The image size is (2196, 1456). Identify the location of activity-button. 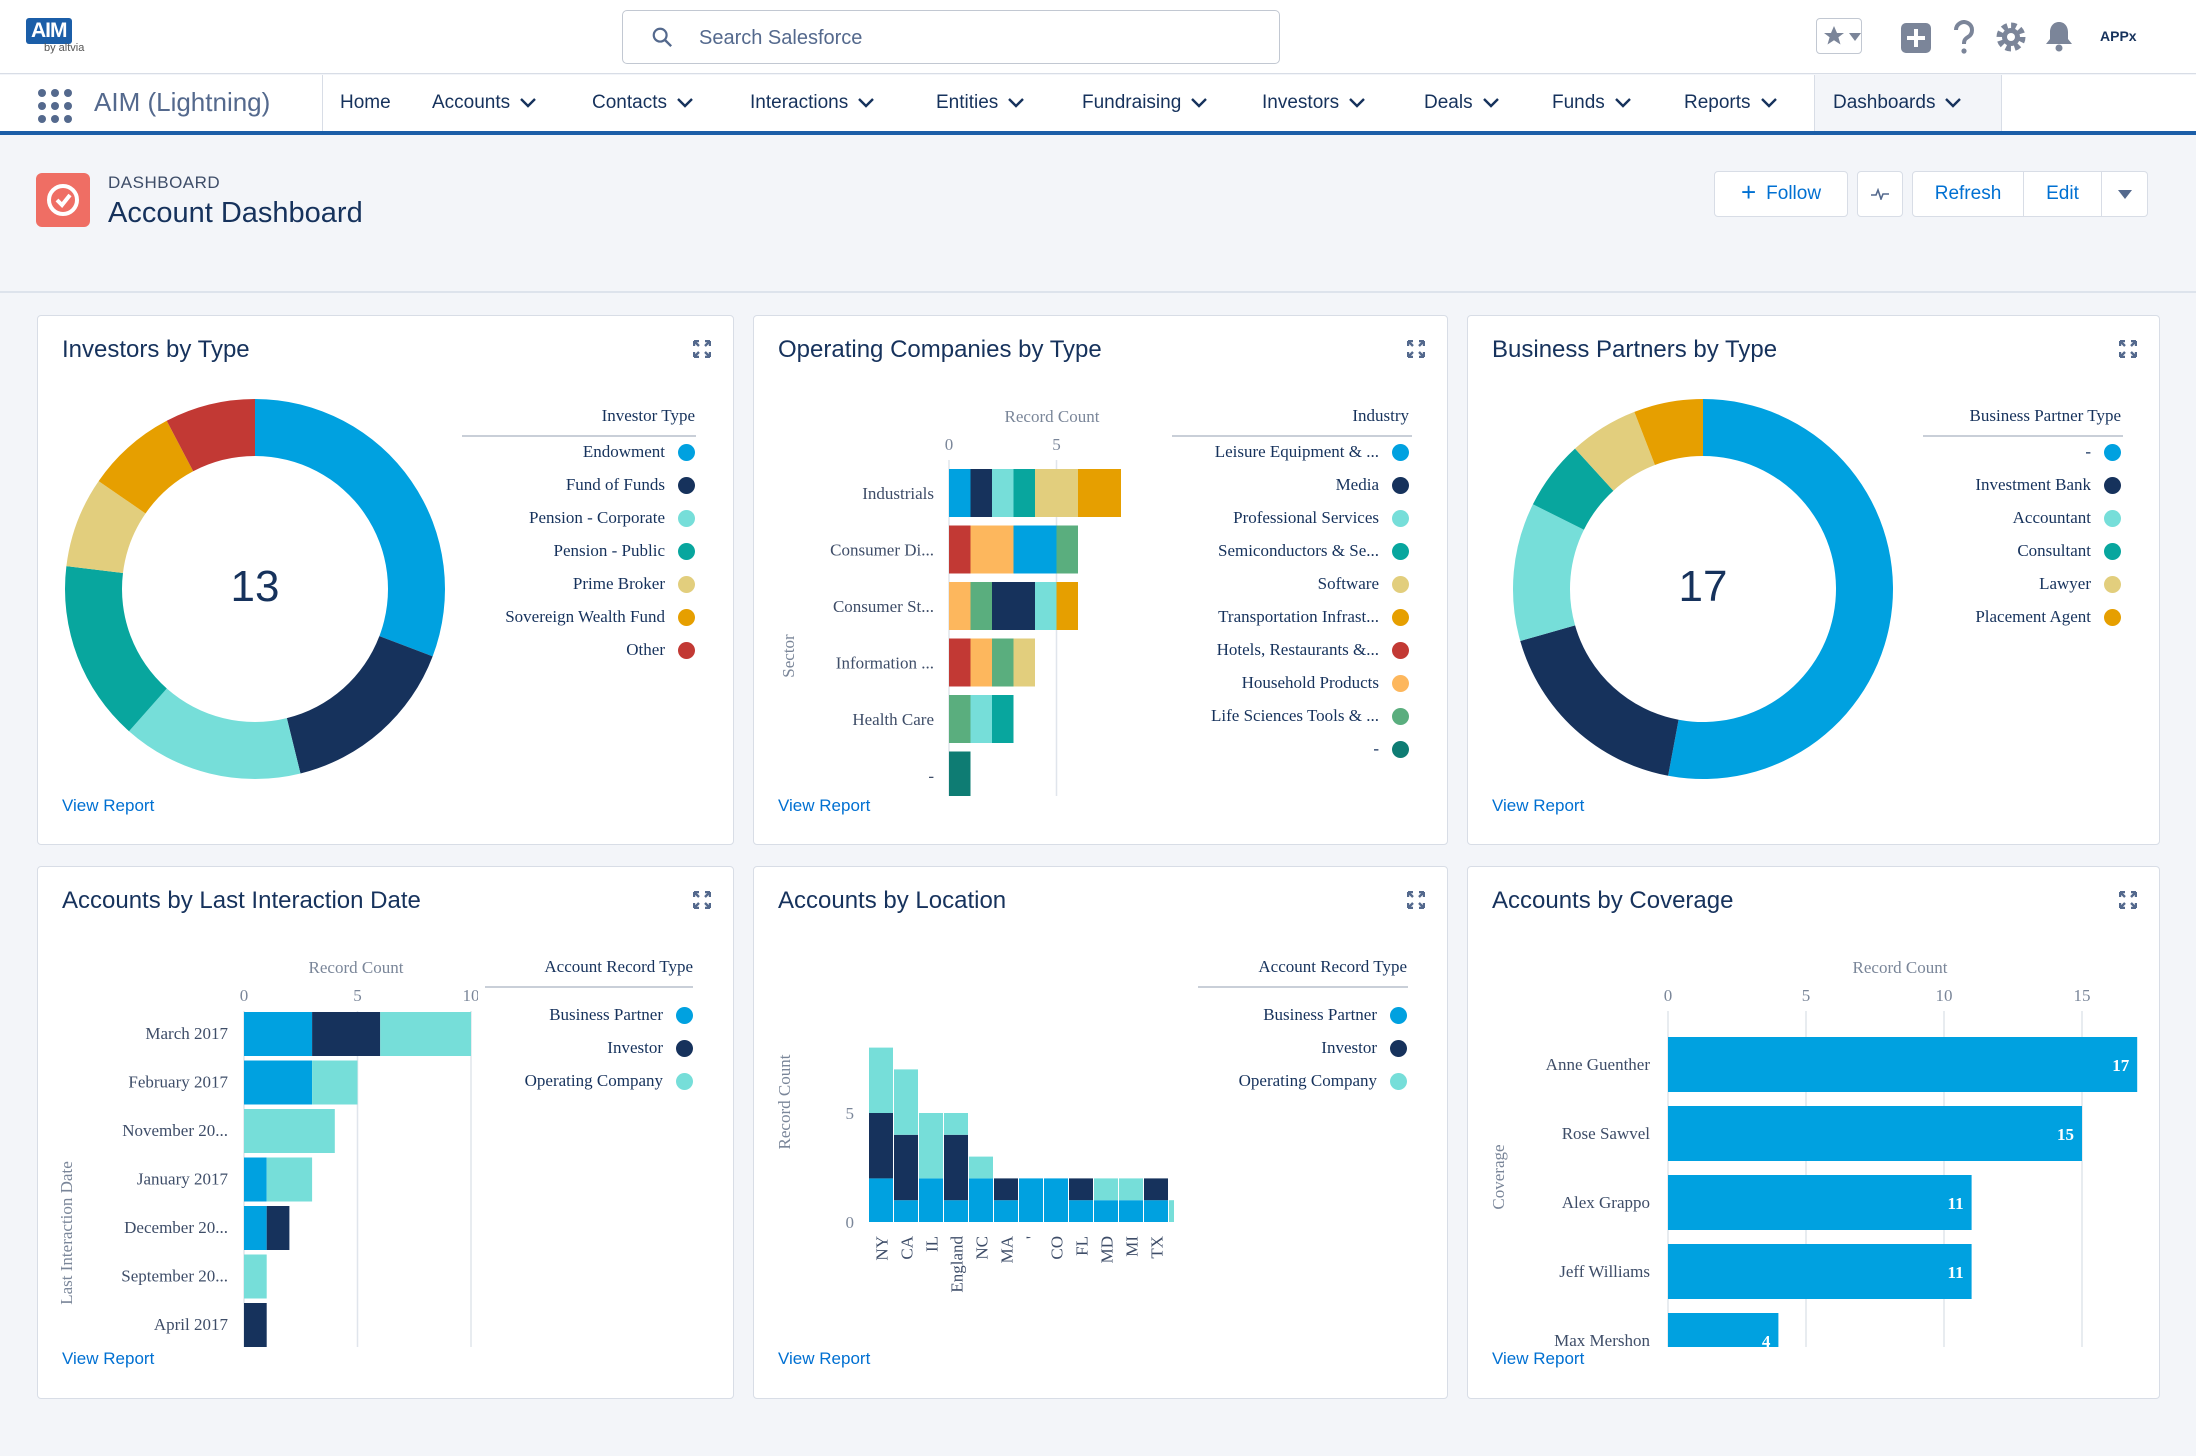
(1880, 194).